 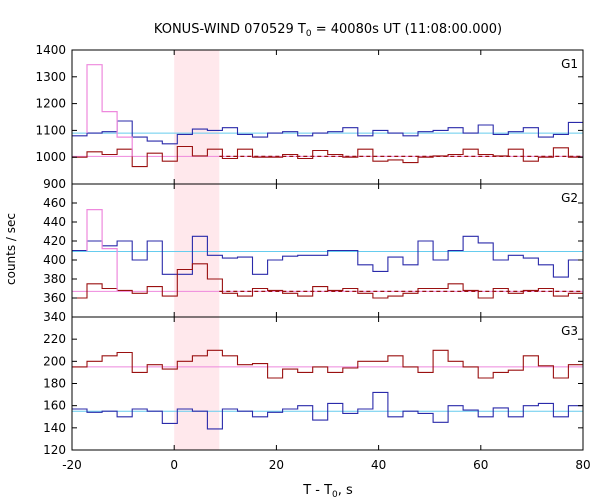 I want to click on x-axis-label-main: T - T, so click(x=317, y=490).